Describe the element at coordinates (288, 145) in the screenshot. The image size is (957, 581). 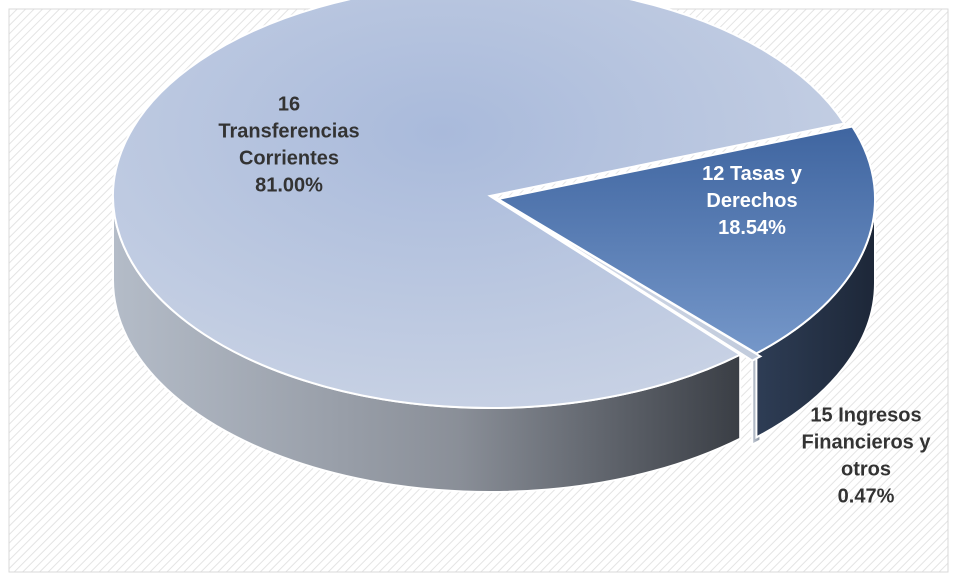
I see `data-label-transferencias-corrientes: 16 Transferencias Corrientes 81.00%` at that location.